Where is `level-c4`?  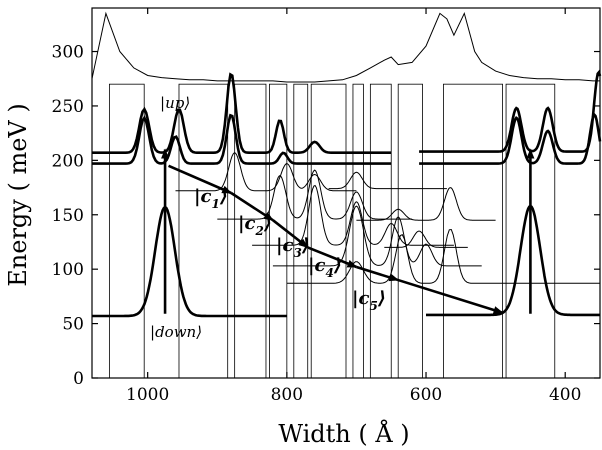 level-c4 is located at coordinates (377, 236).